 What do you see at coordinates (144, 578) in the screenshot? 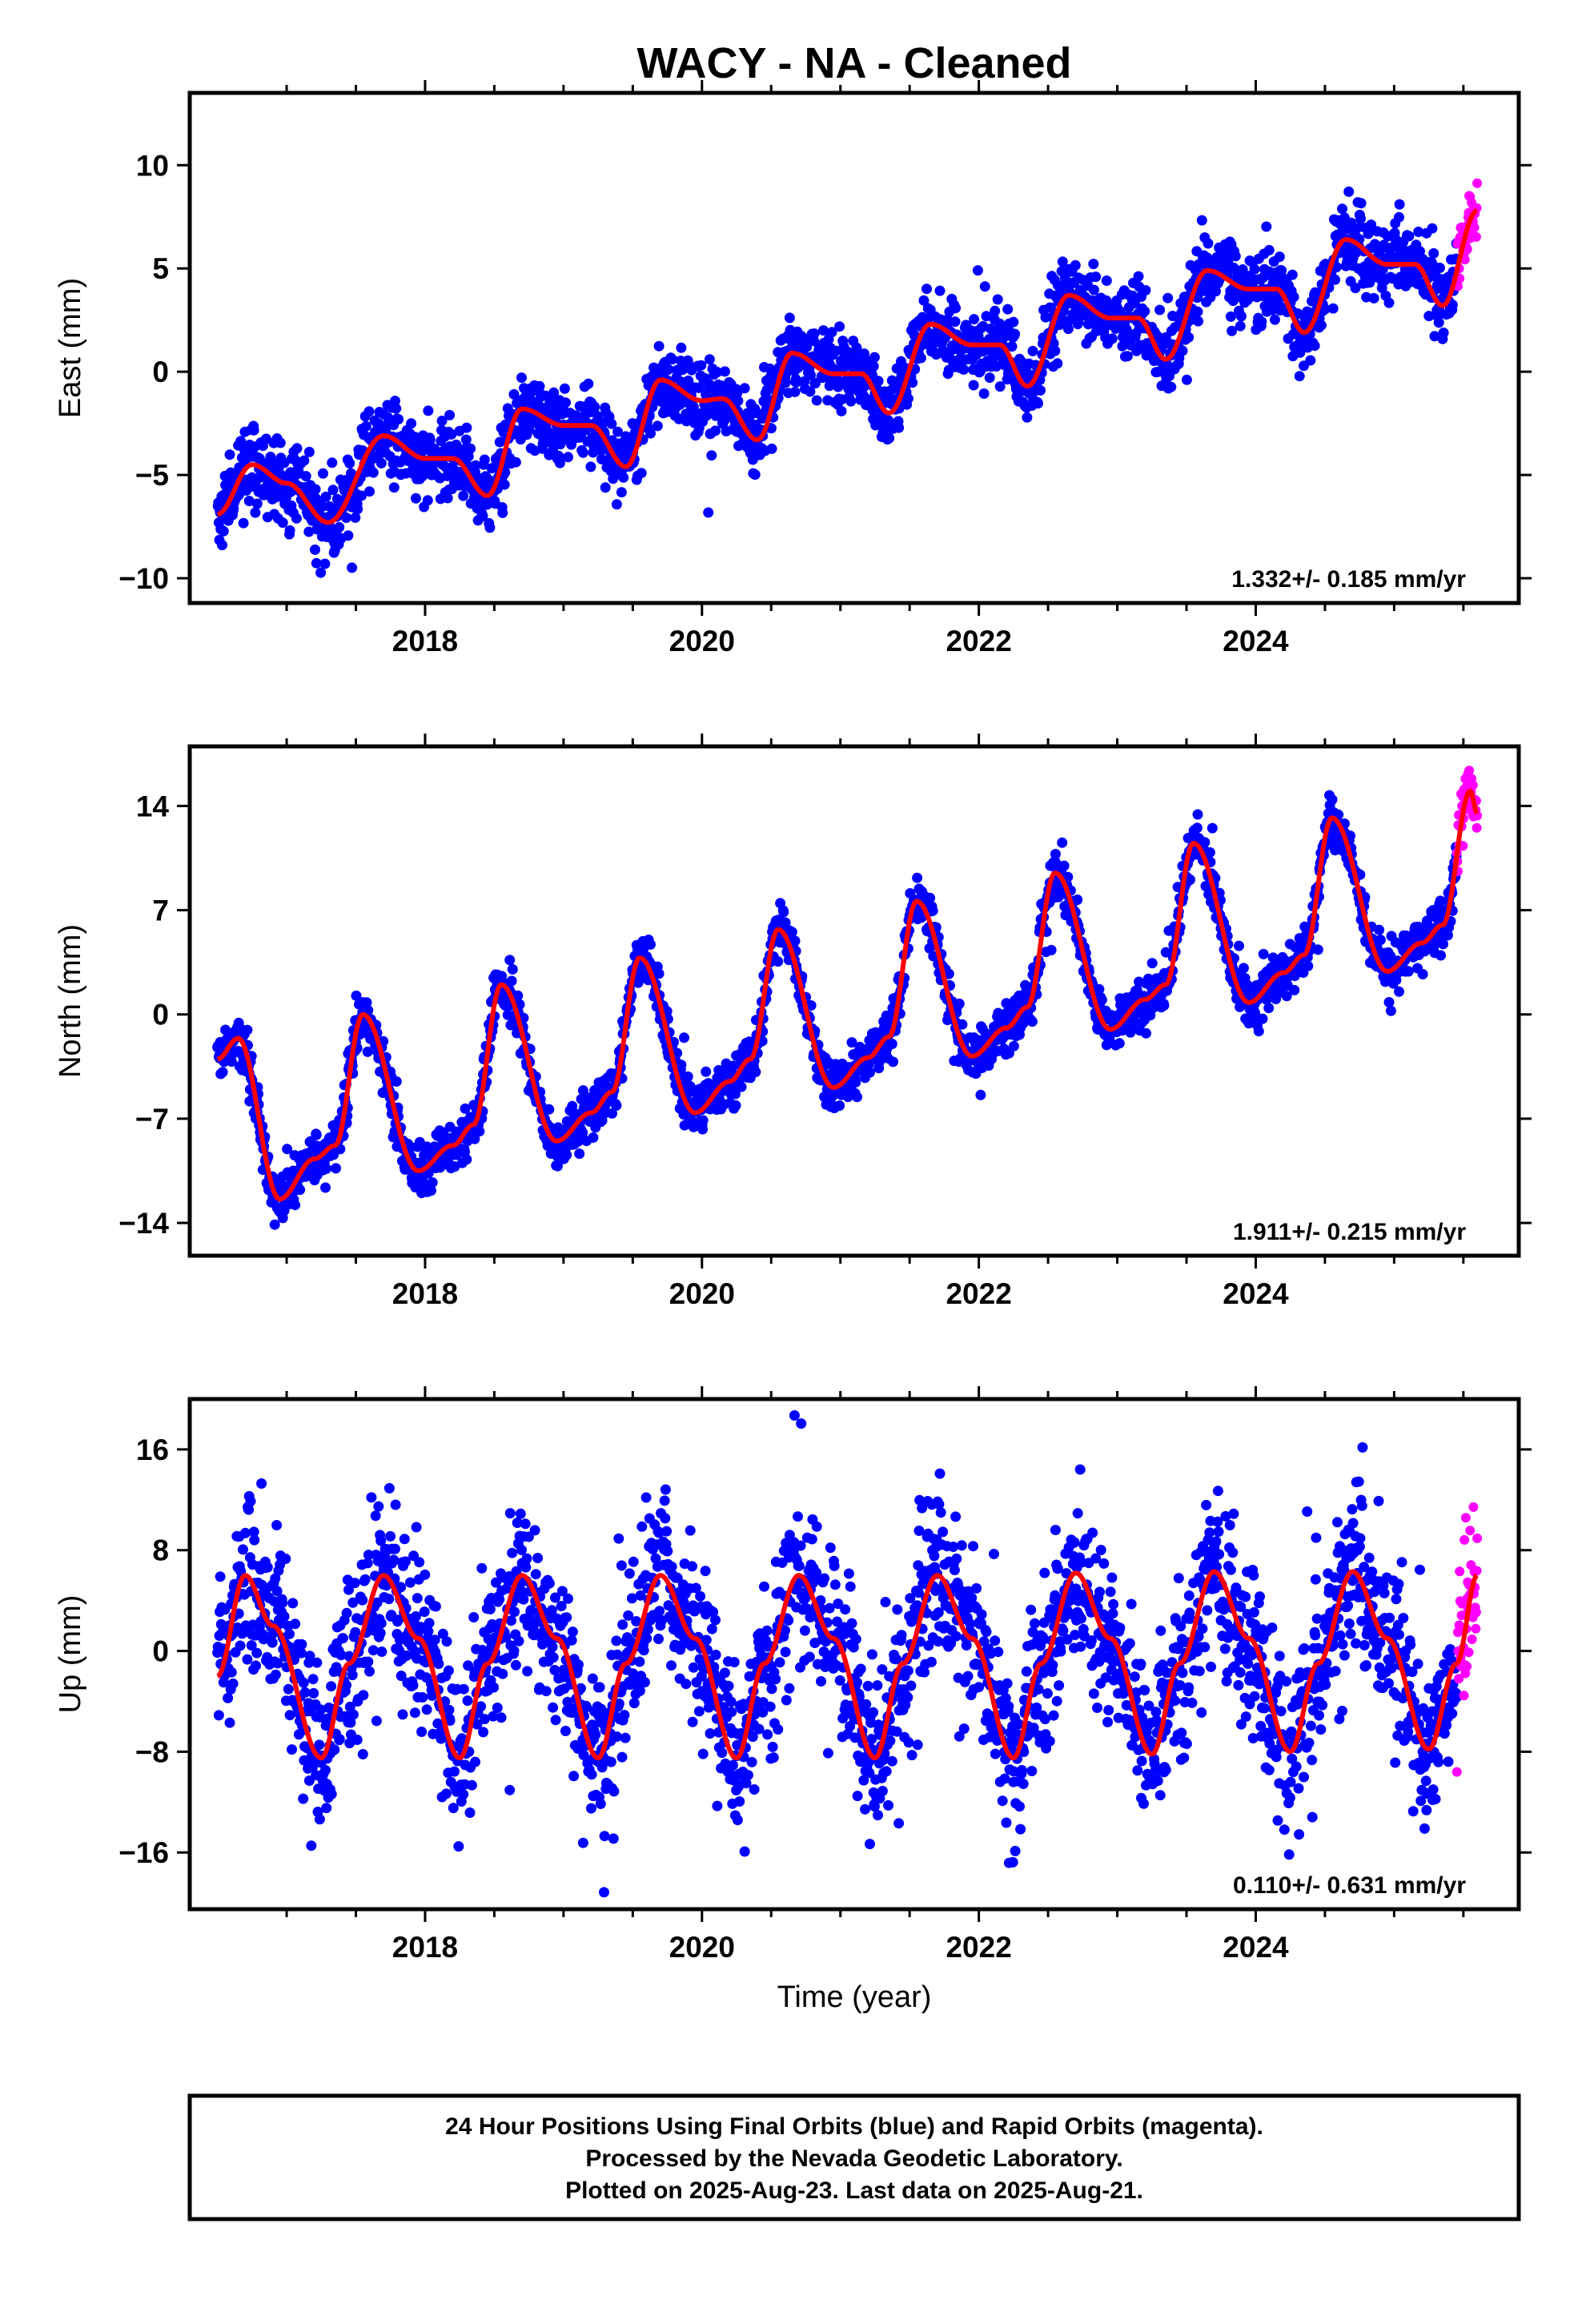
I see `east-y-tick-label: −10` at bounding box center [144, 578].